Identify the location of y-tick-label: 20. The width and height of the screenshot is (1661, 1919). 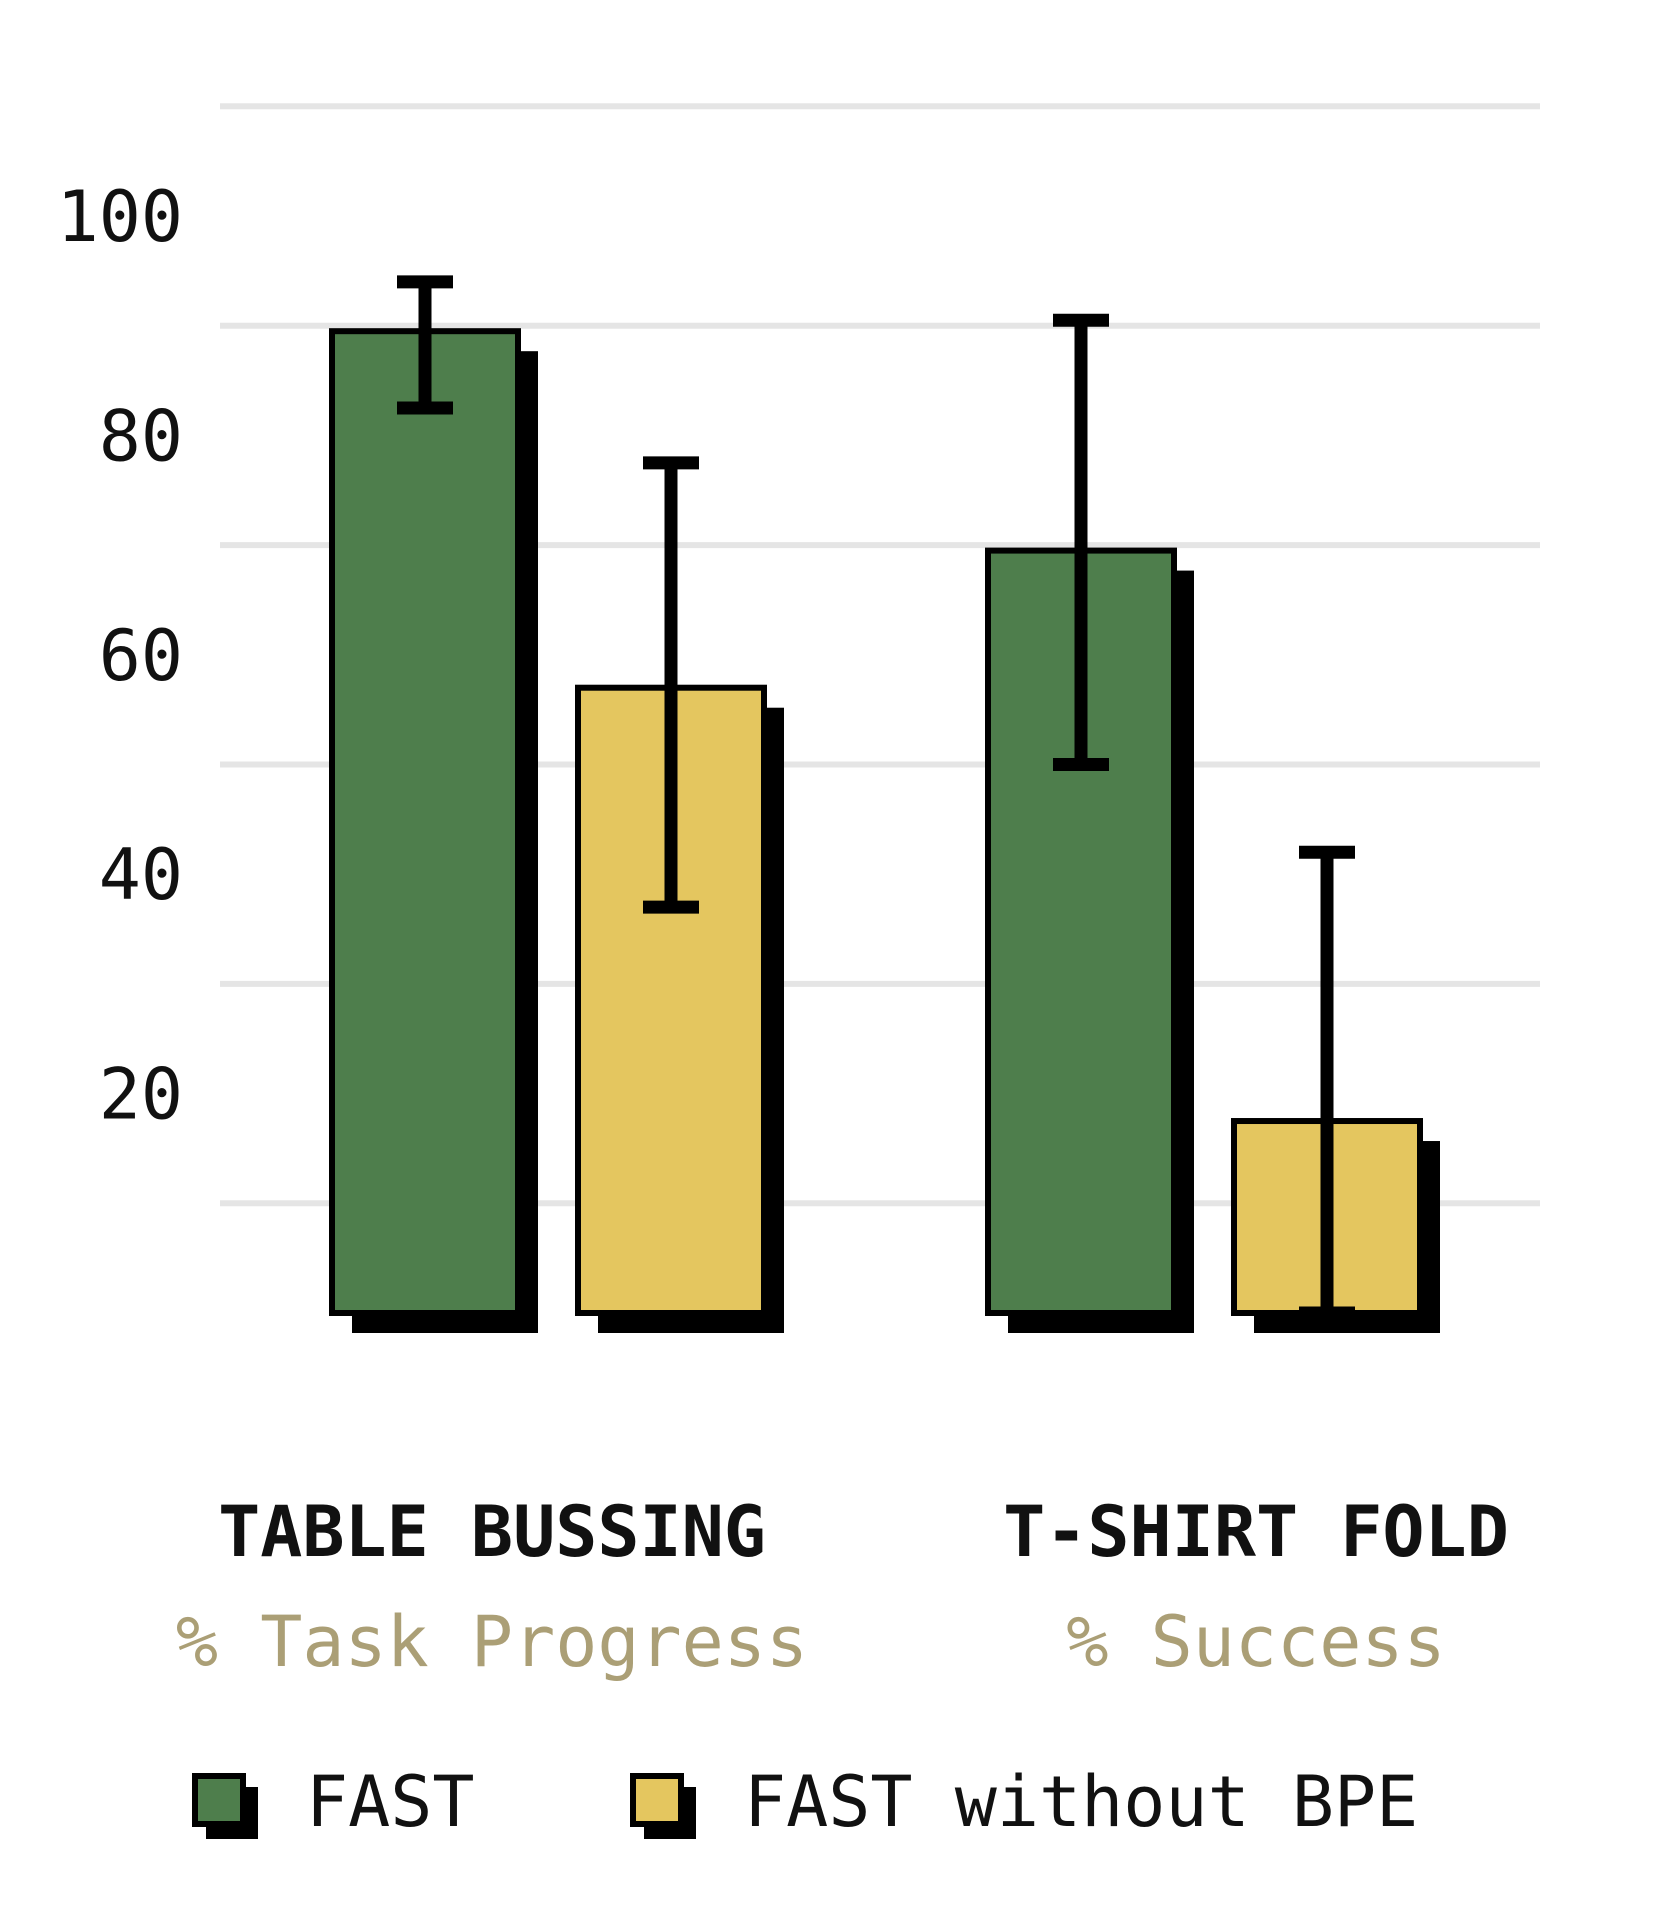
(141, 1095).